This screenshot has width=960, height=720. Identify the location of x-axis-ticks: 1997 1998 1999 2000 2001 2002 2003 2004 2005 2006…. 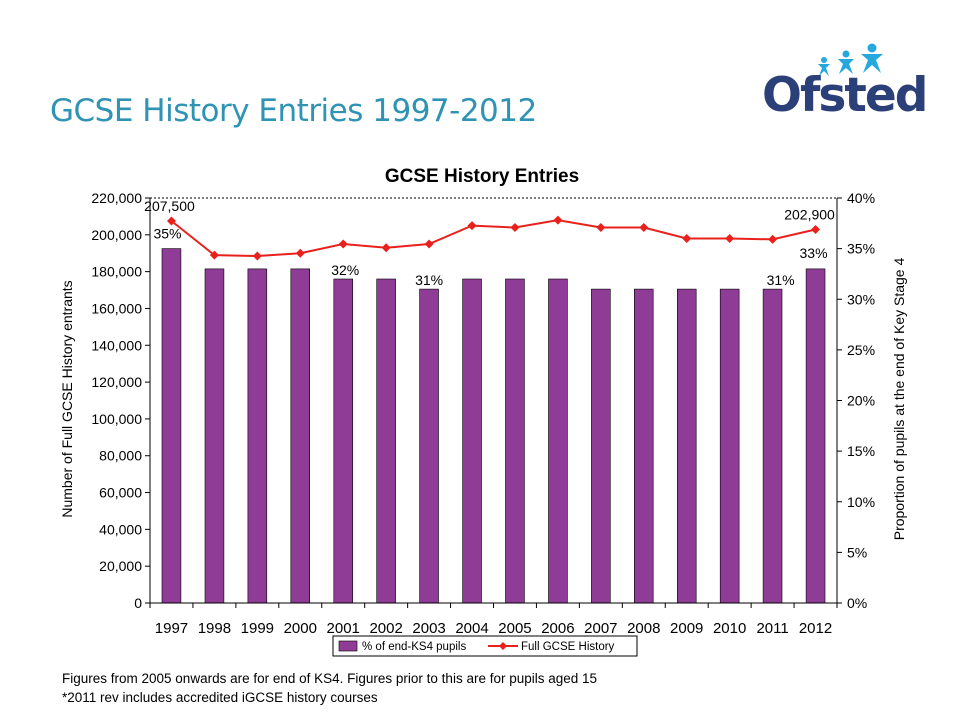
(493, 620).